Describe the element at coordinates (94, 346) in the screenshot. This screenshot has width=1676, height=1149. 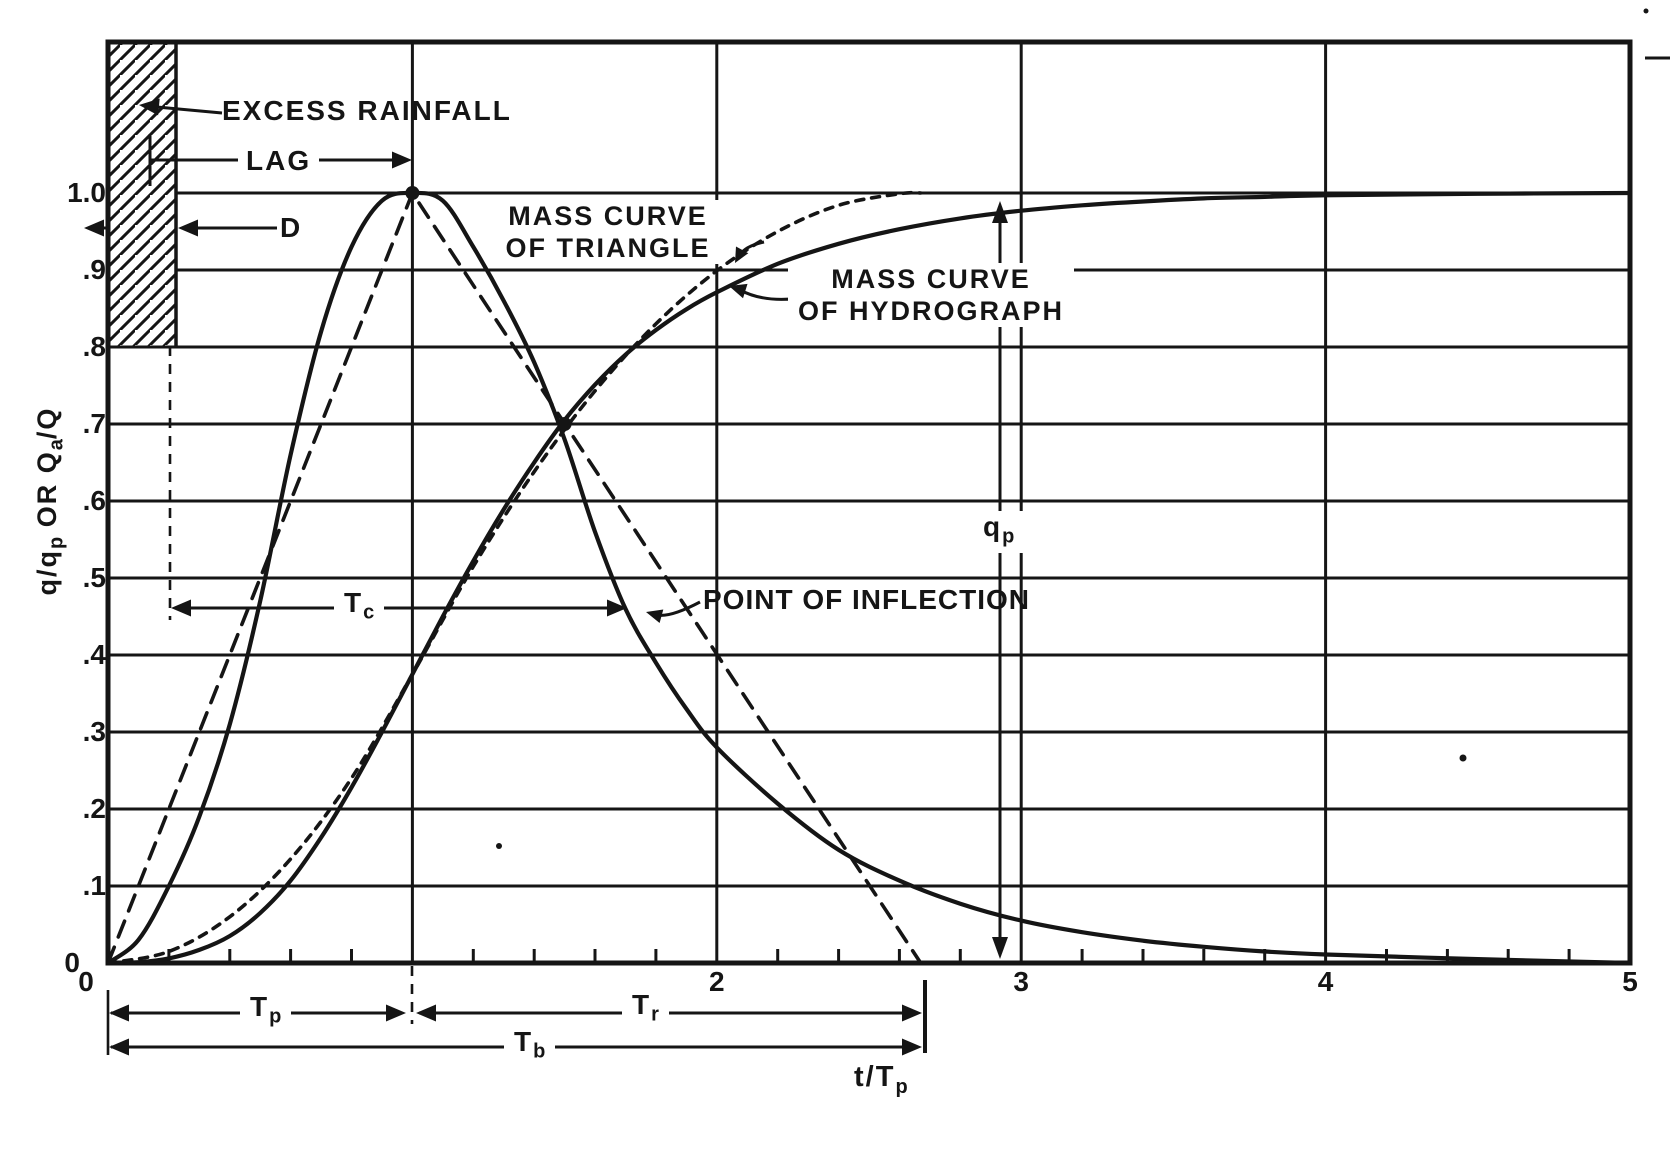
I see `y-tick-label: .8` at that location.